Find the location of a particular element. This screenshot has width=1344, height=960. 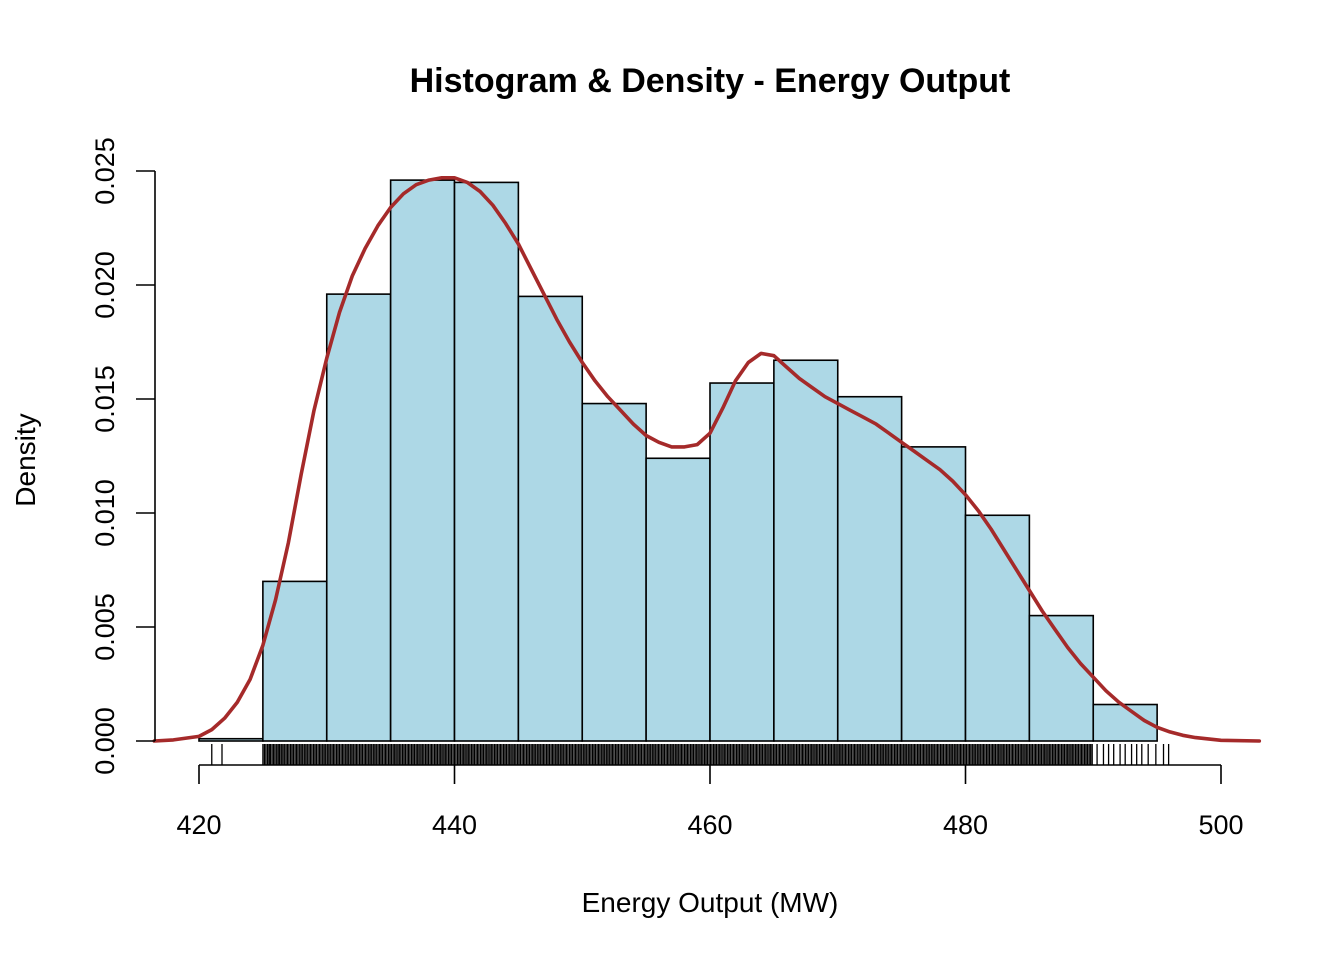

x-axis: 420 440 460 480 500 is located at coordinates (710, 802).